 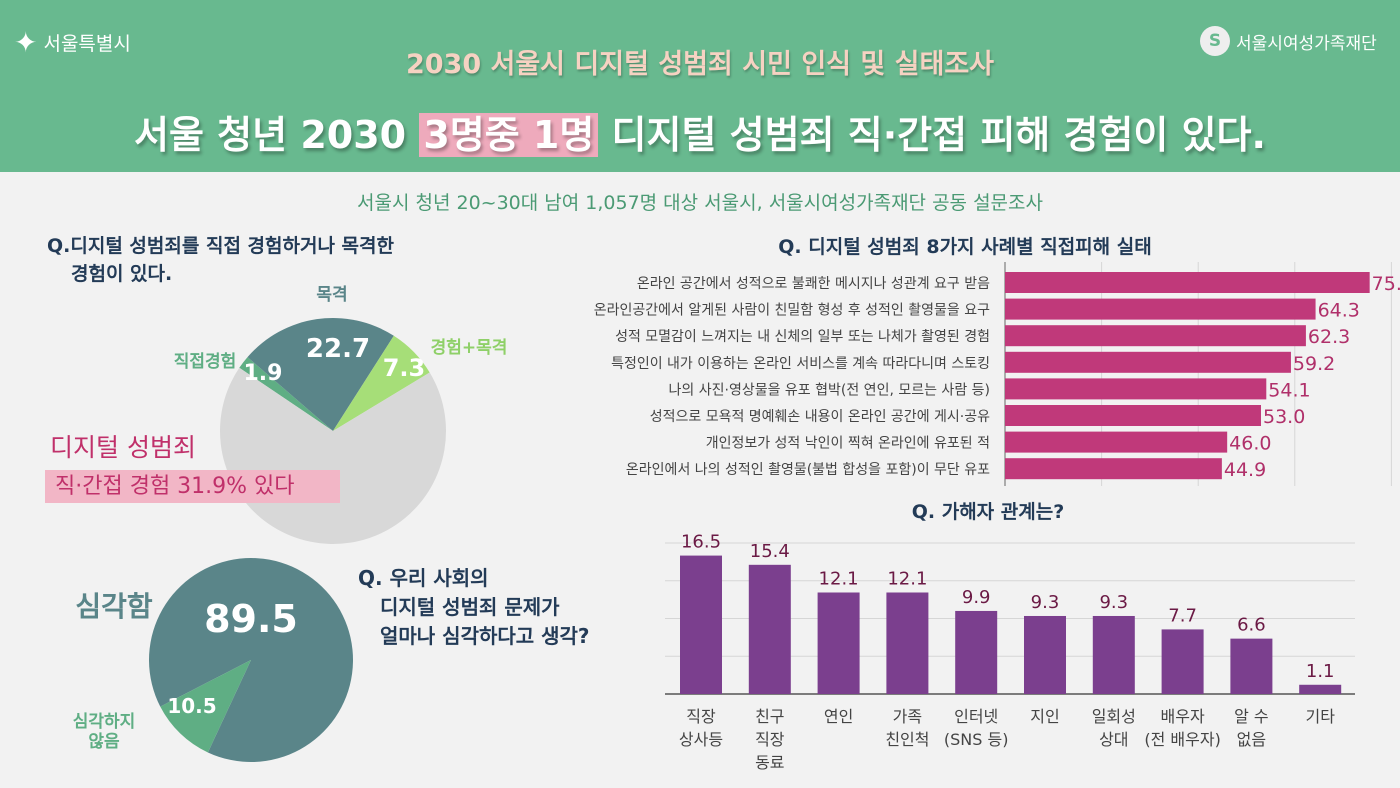 I want to click on vbar-category: (SNS 등), so click(x=976, y=739).